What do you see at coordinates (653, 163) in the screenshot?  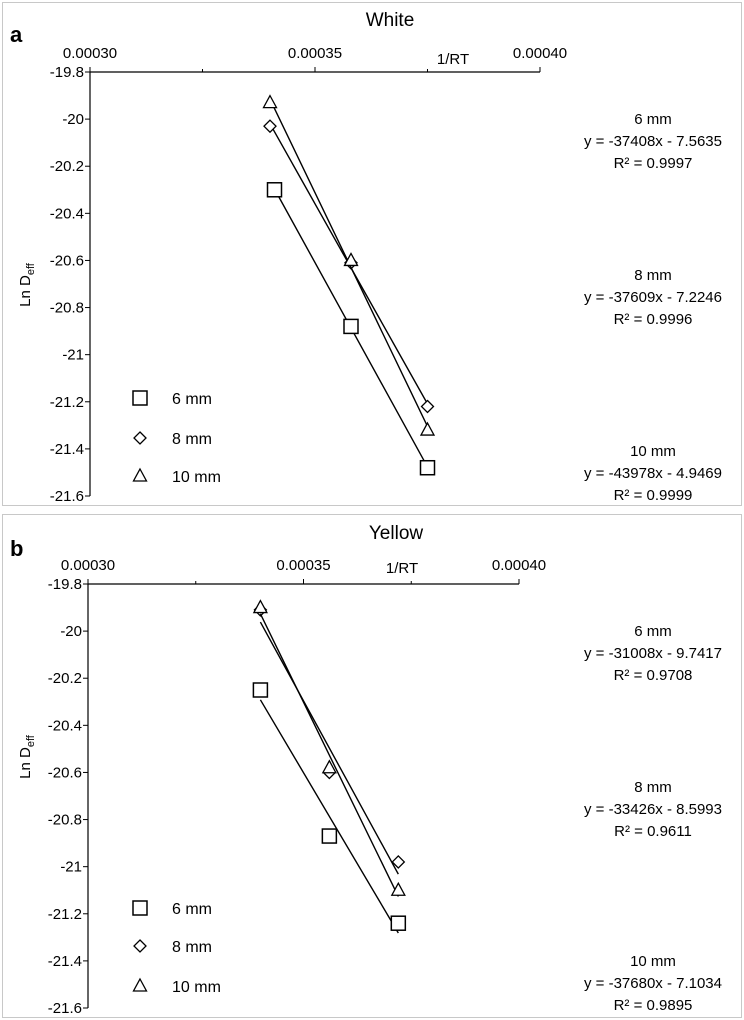 I see `trendline-r-squared: R² = 0.9997` at bounding box center [653, 163].